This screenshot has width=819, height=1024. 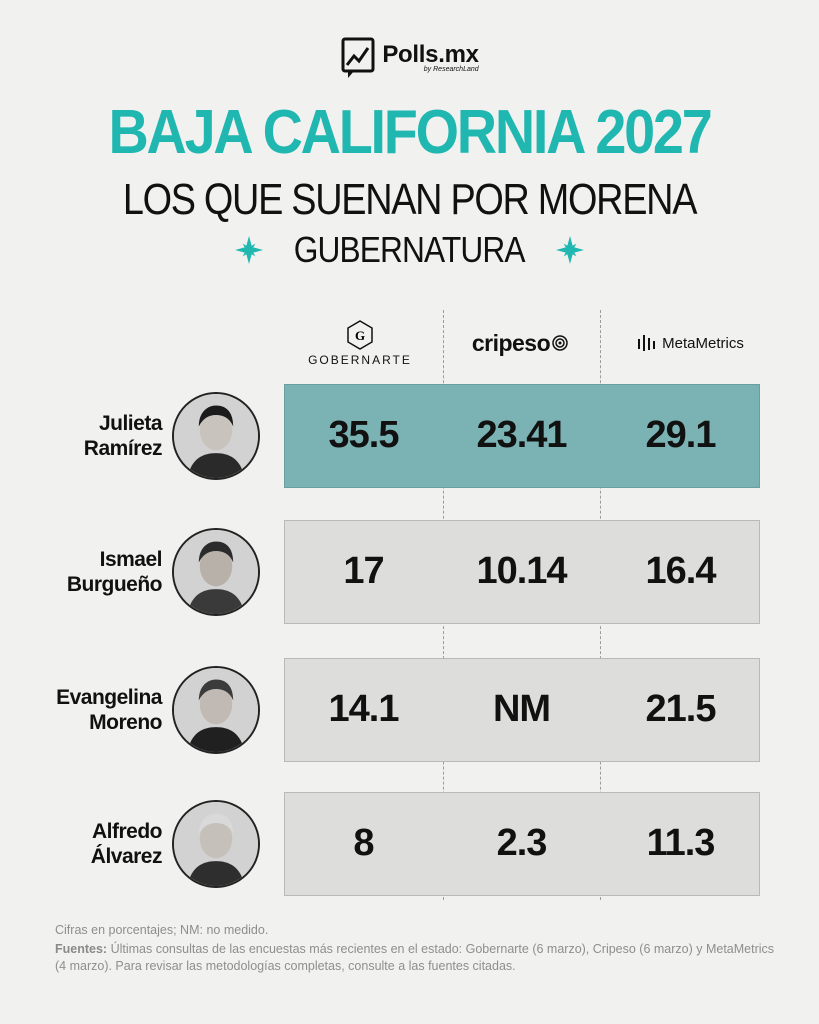 I want to click on chart-icon, so click(x=358, y=57).